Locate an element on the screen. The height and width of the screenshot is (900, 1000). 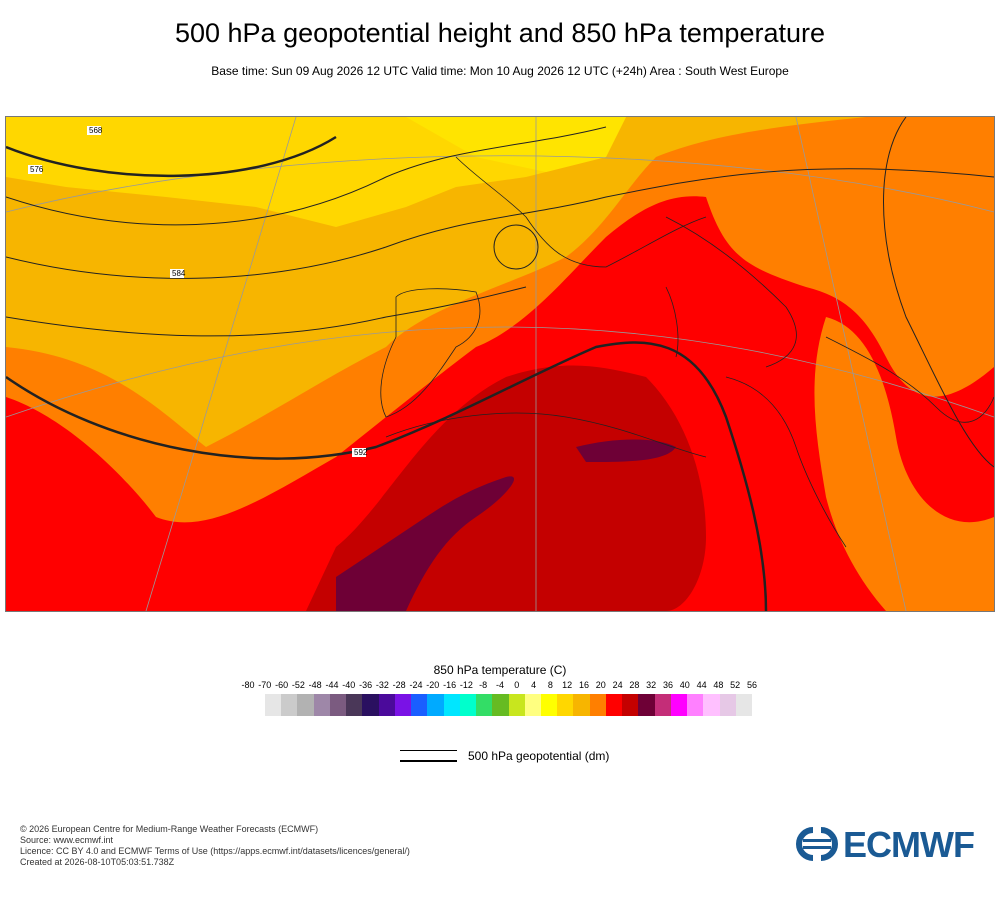
colorbar-tick-label: 4 is located at coordinates (534, 685).